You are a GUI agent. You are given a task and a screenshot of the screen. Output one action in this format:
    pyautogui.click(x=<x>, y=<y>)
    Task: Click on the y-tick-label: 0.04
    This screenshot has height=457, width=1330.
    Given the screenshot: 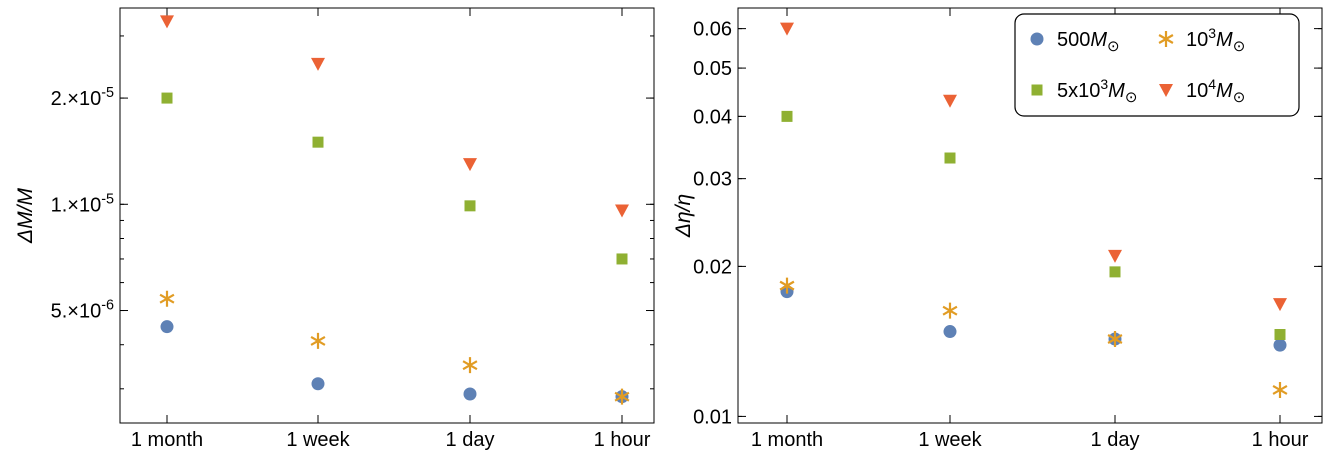 What is the action you would take?
    pyautogui.click(x=712, y=117)
    